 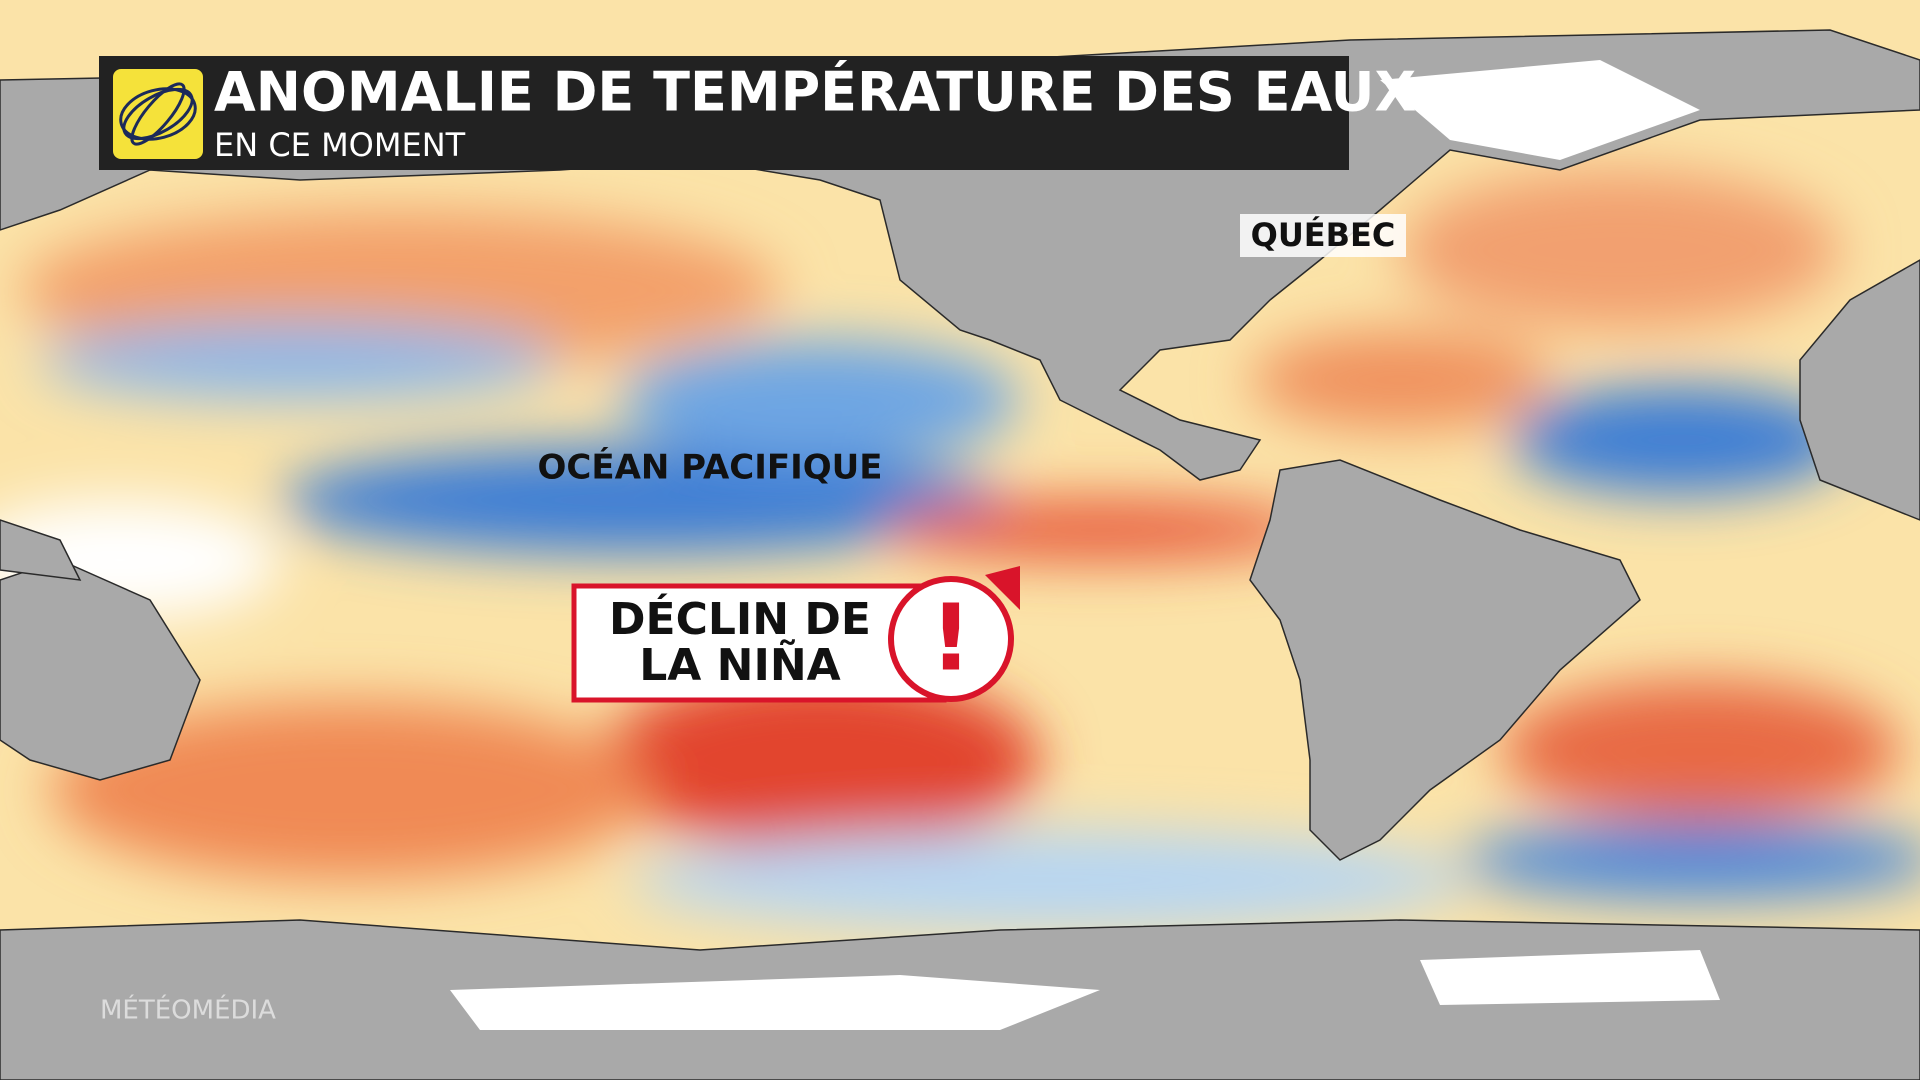 What do you see at coordinates (340, 145) in the screenshot?
I see `subtitle: EN CE MOMENT` at bounding box center [340, 145].